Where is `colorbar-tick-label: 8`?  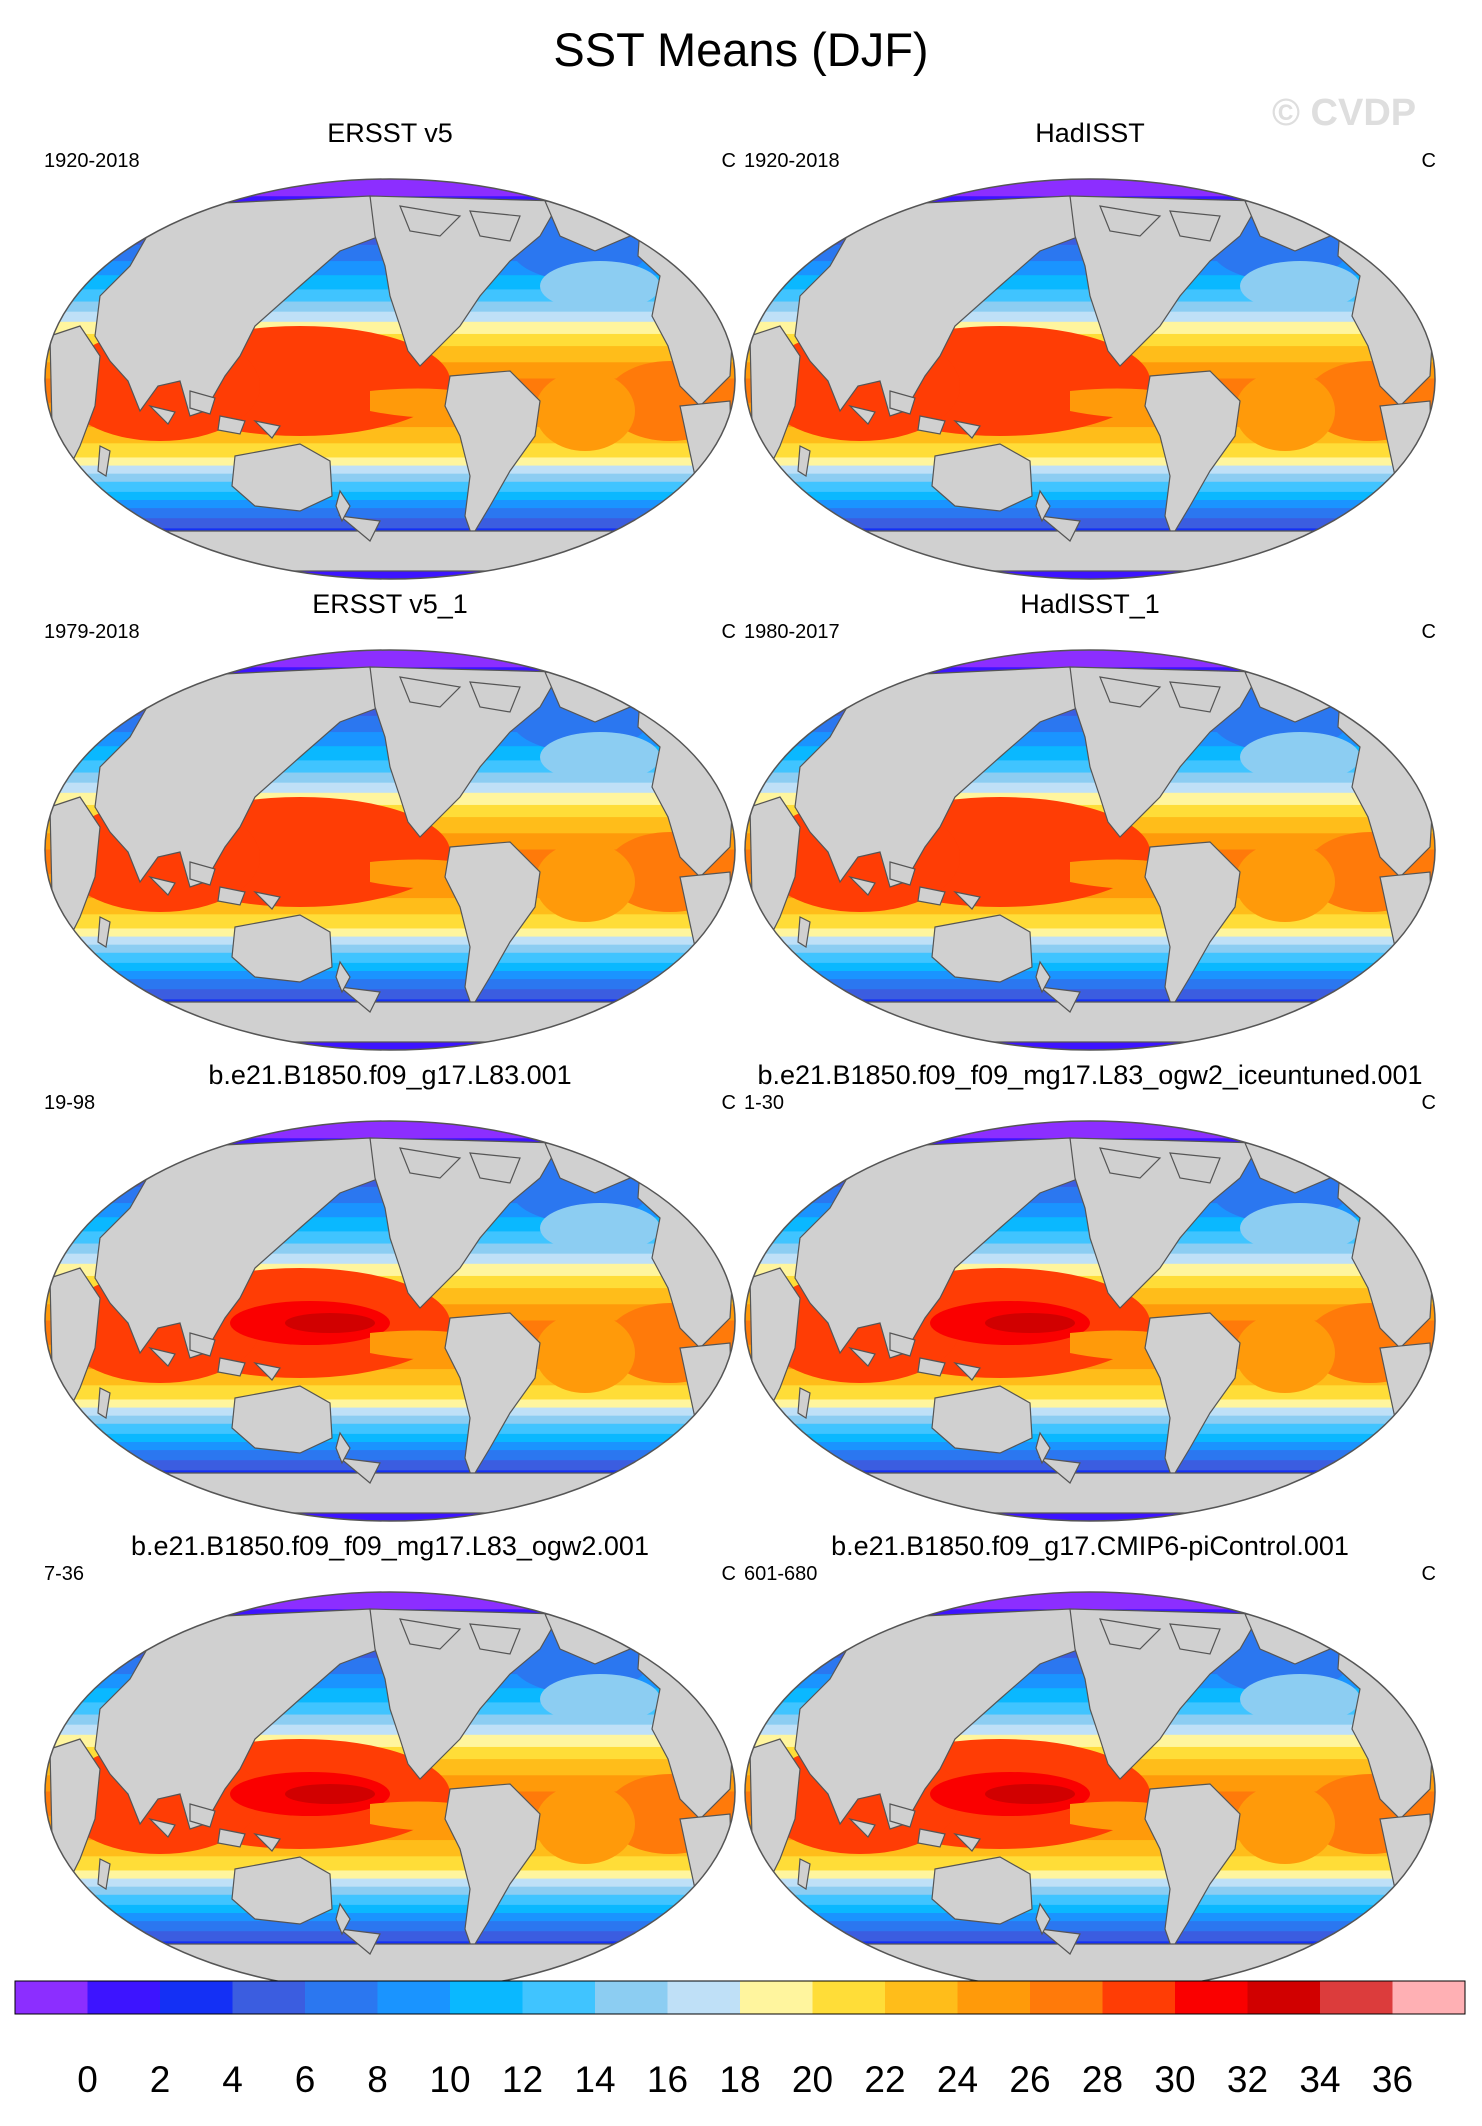 colorbar-tick-label: 8 is located at coordinates (377, 2079).